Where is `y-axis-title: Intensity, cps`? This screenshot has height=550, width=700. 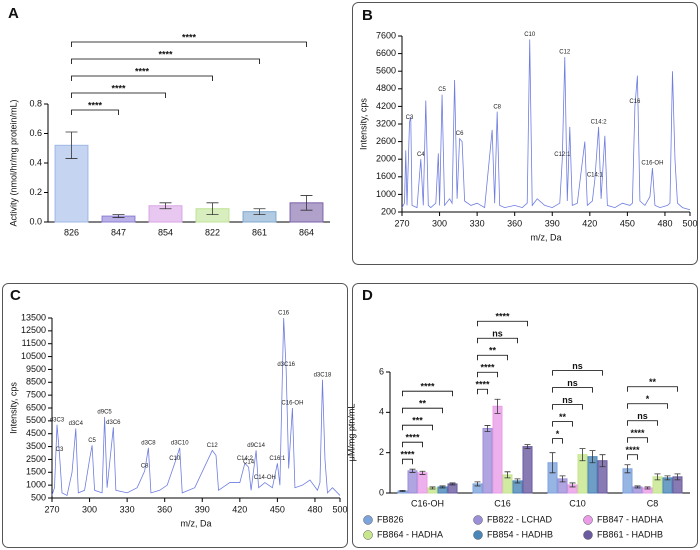
y-axis-title: Intensity, cps is located at coordinates (13, 408).